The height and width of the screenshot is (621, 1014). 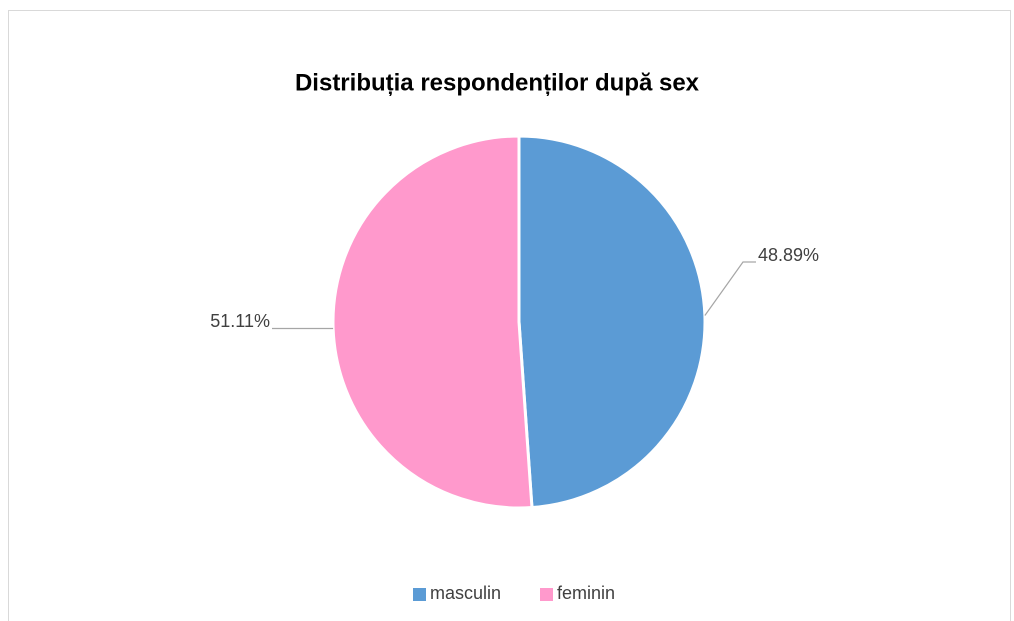 What do you see at coordinates (240, 321) in the screenshot?
I see `data-label: 51.11%` at bounding box center [240, 321].